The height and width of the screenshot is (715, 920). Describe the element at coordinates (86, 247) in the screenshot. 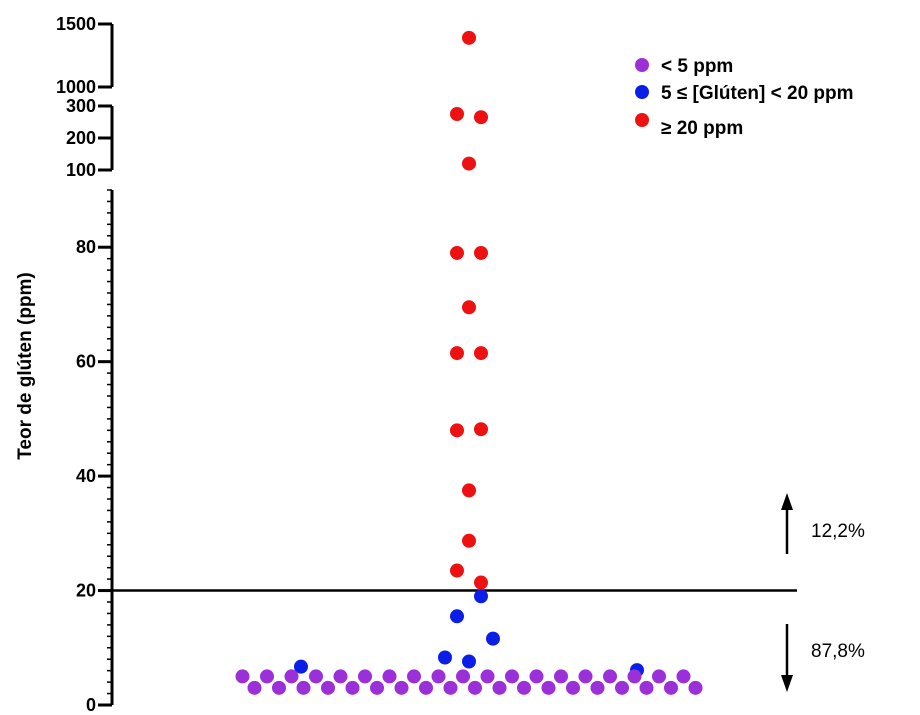

I see `y-tick-label: 80` at that location.